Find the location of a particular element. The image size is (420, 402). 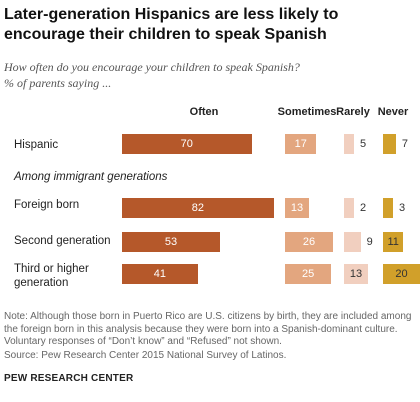

section-label: Among immigrant generations is located at coordinates (91, 177).